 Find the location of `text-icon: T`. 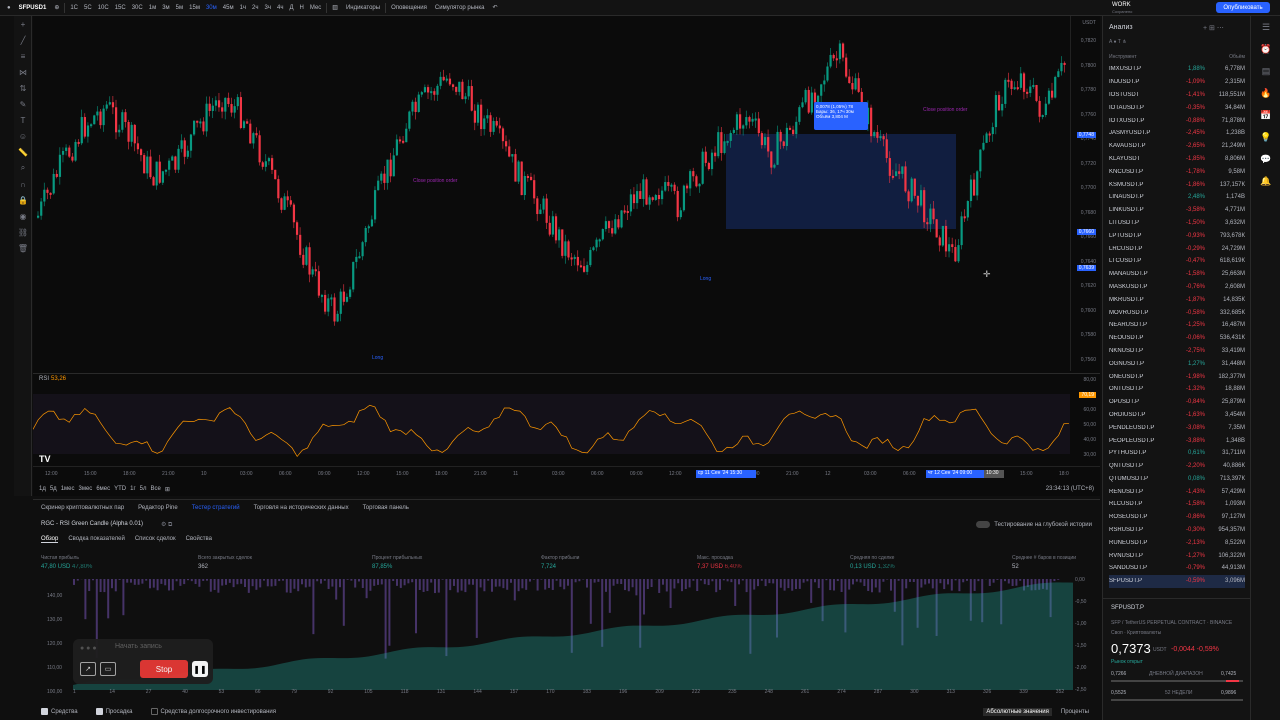

text-icon: T is located at coordinates (23, 120).